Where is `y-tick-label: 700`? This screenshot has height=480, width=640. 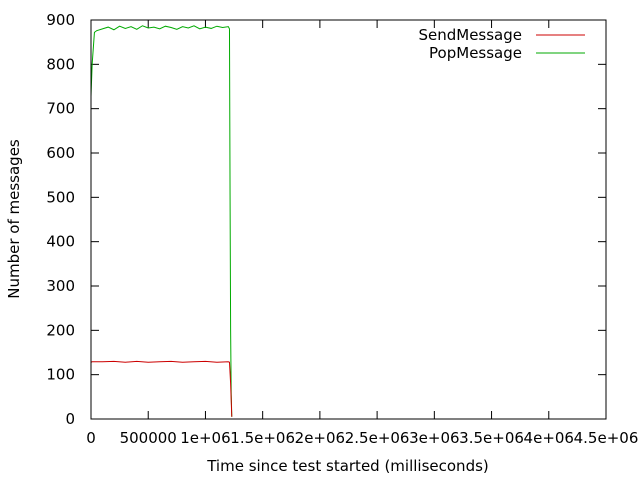 y-tick-label: 700 is located at coordinates (60, 109).